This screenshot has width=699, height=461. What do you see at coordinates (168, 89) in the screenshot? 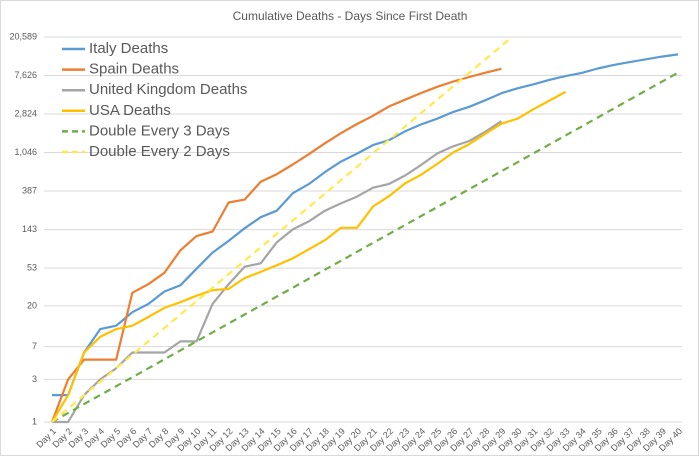
I see `legend-label: United Kingdom Deaths` at bounding box center [168, 89].